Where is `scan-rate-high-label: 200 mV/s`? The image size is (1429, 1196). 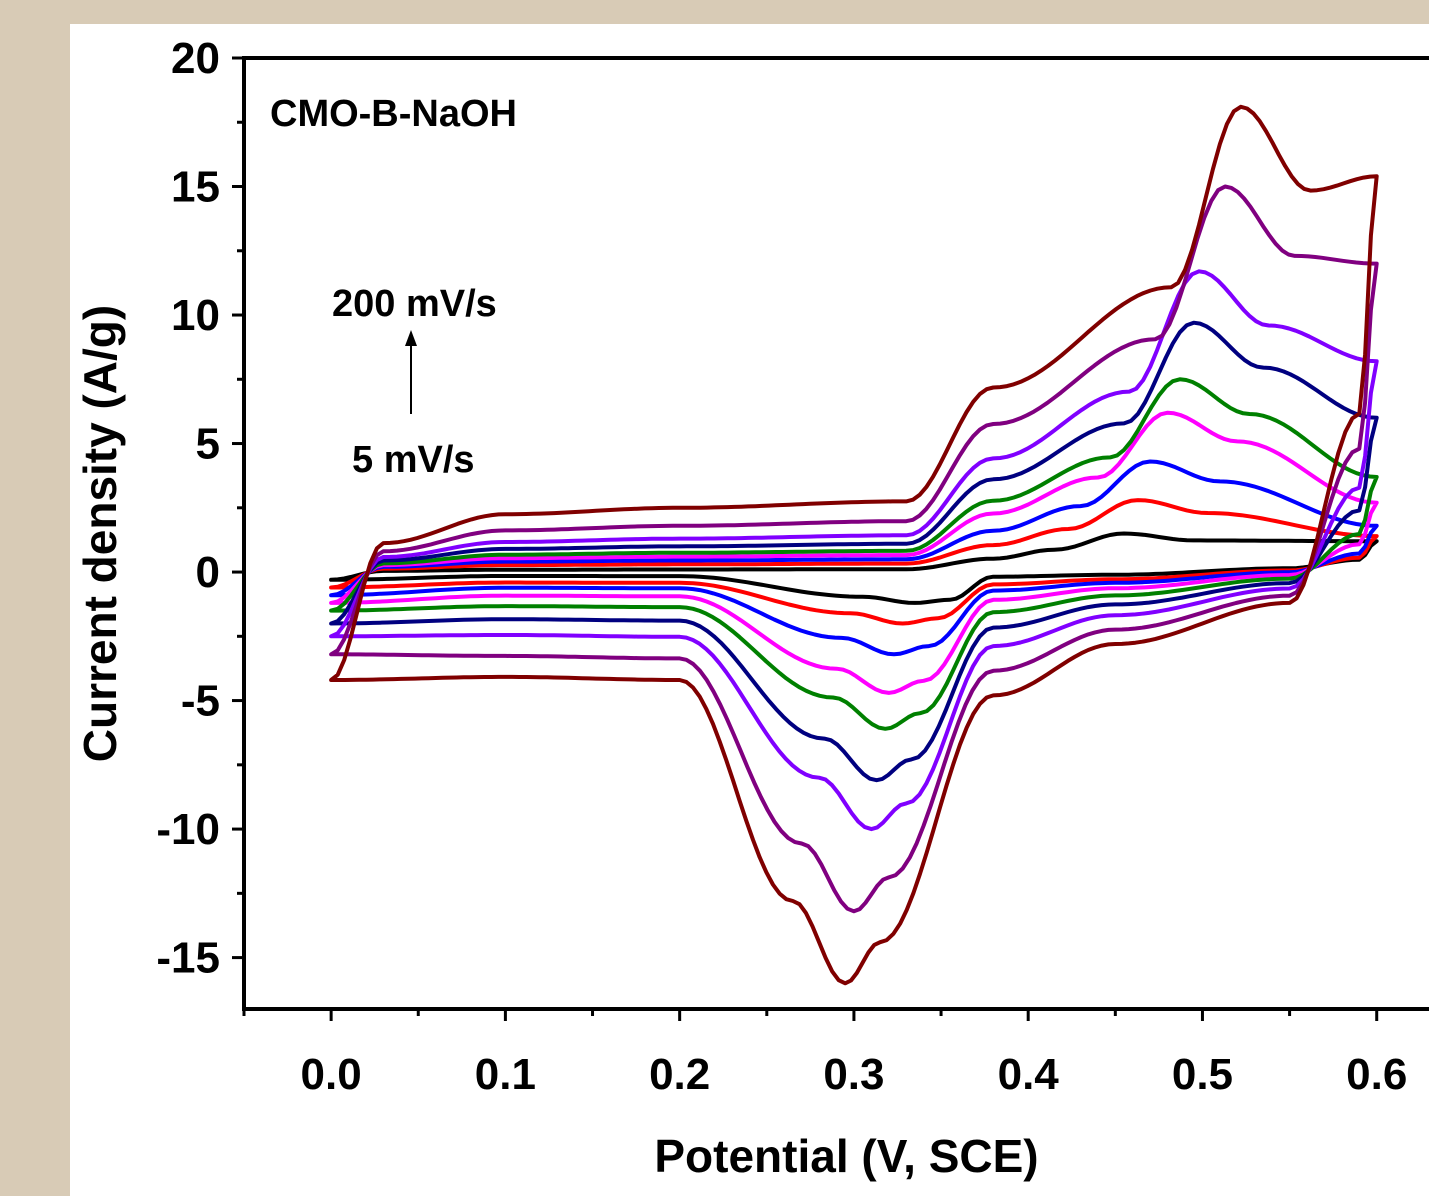
scan-rate-high-label: 200 mV/s is located at coordinates (414, 304).